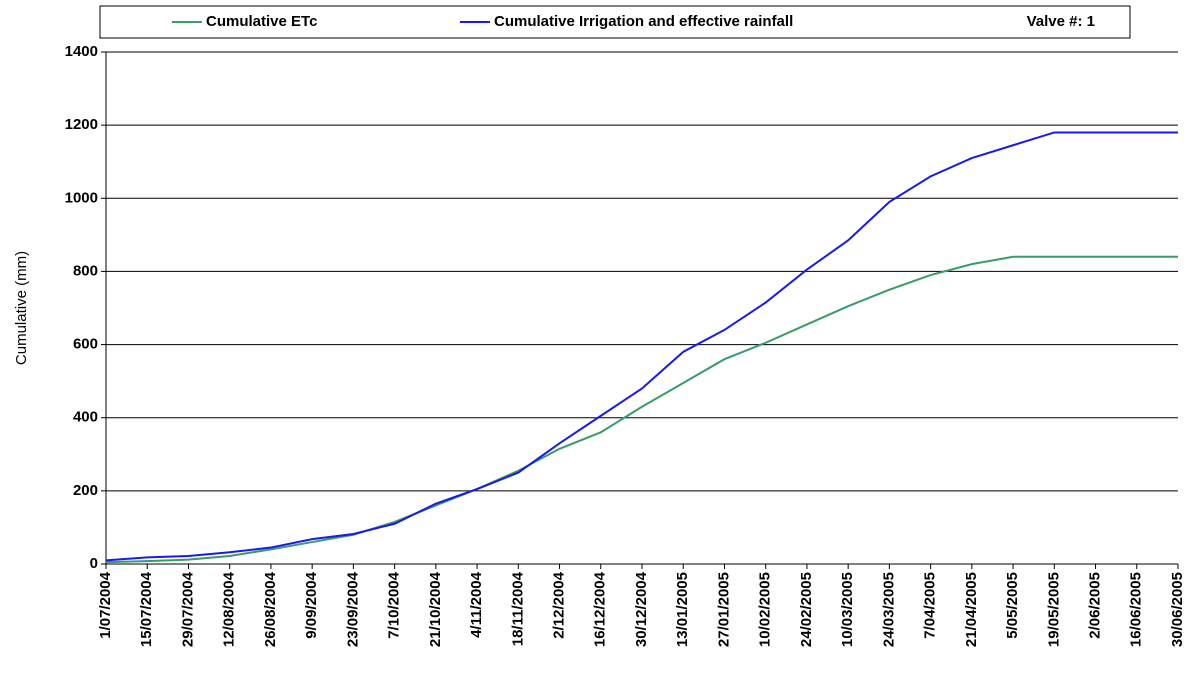  What do you see at coordinates (270, 609) in the screenshot?
I see `x-tick-label: 26/08/2004` at bounding box center [270, 609].